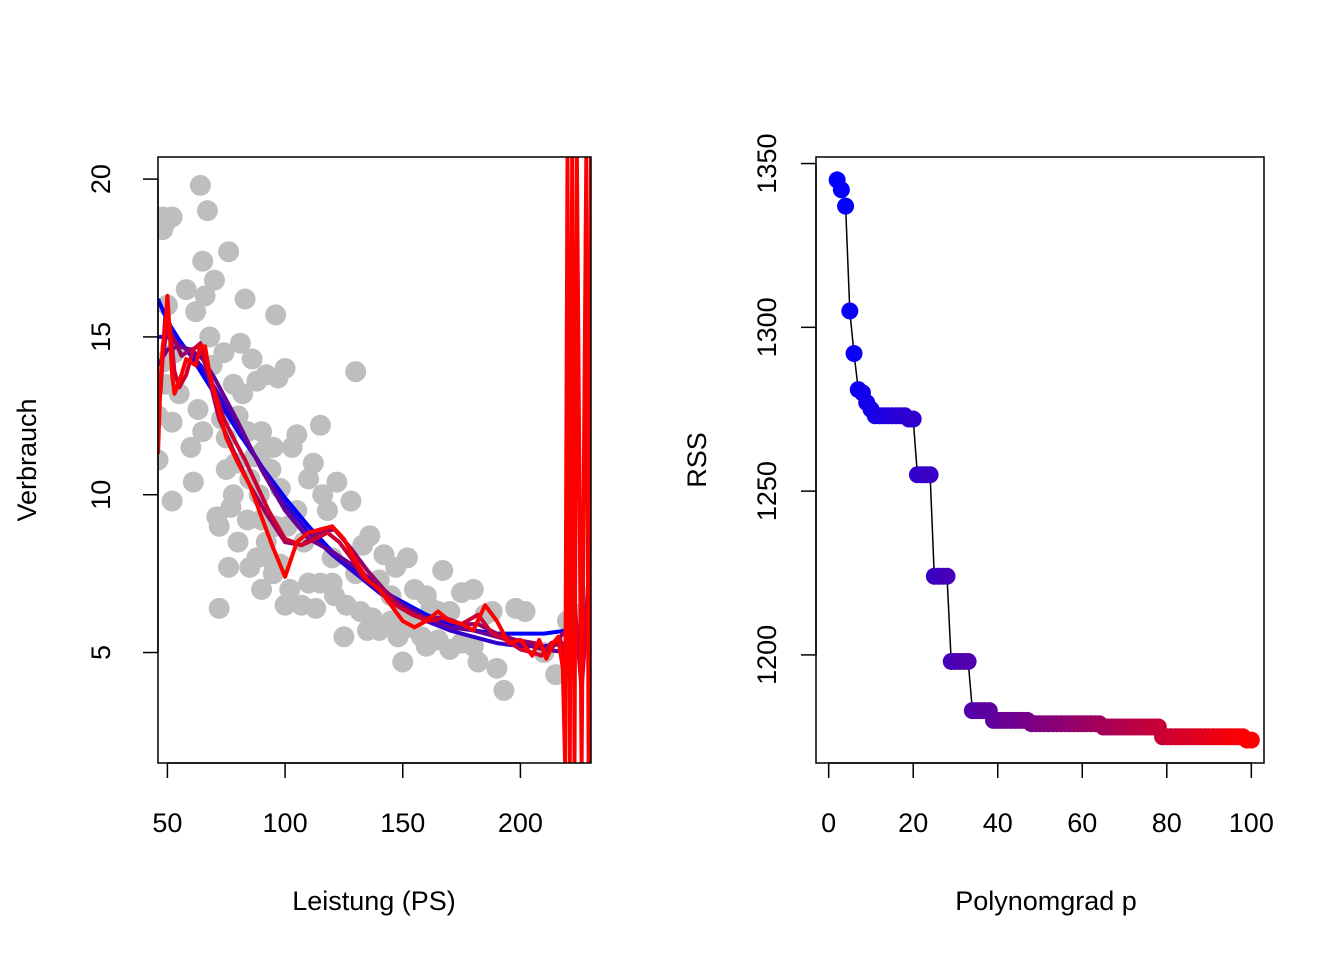 The width and height of the screenshot is (1344, 960). I want to click on x-tick-label: 0, so click(828, 823).